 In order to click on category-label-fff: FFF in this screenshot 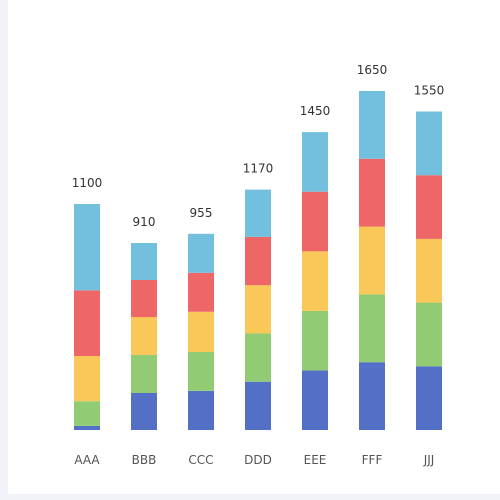, I will do `click(372, 460)`.